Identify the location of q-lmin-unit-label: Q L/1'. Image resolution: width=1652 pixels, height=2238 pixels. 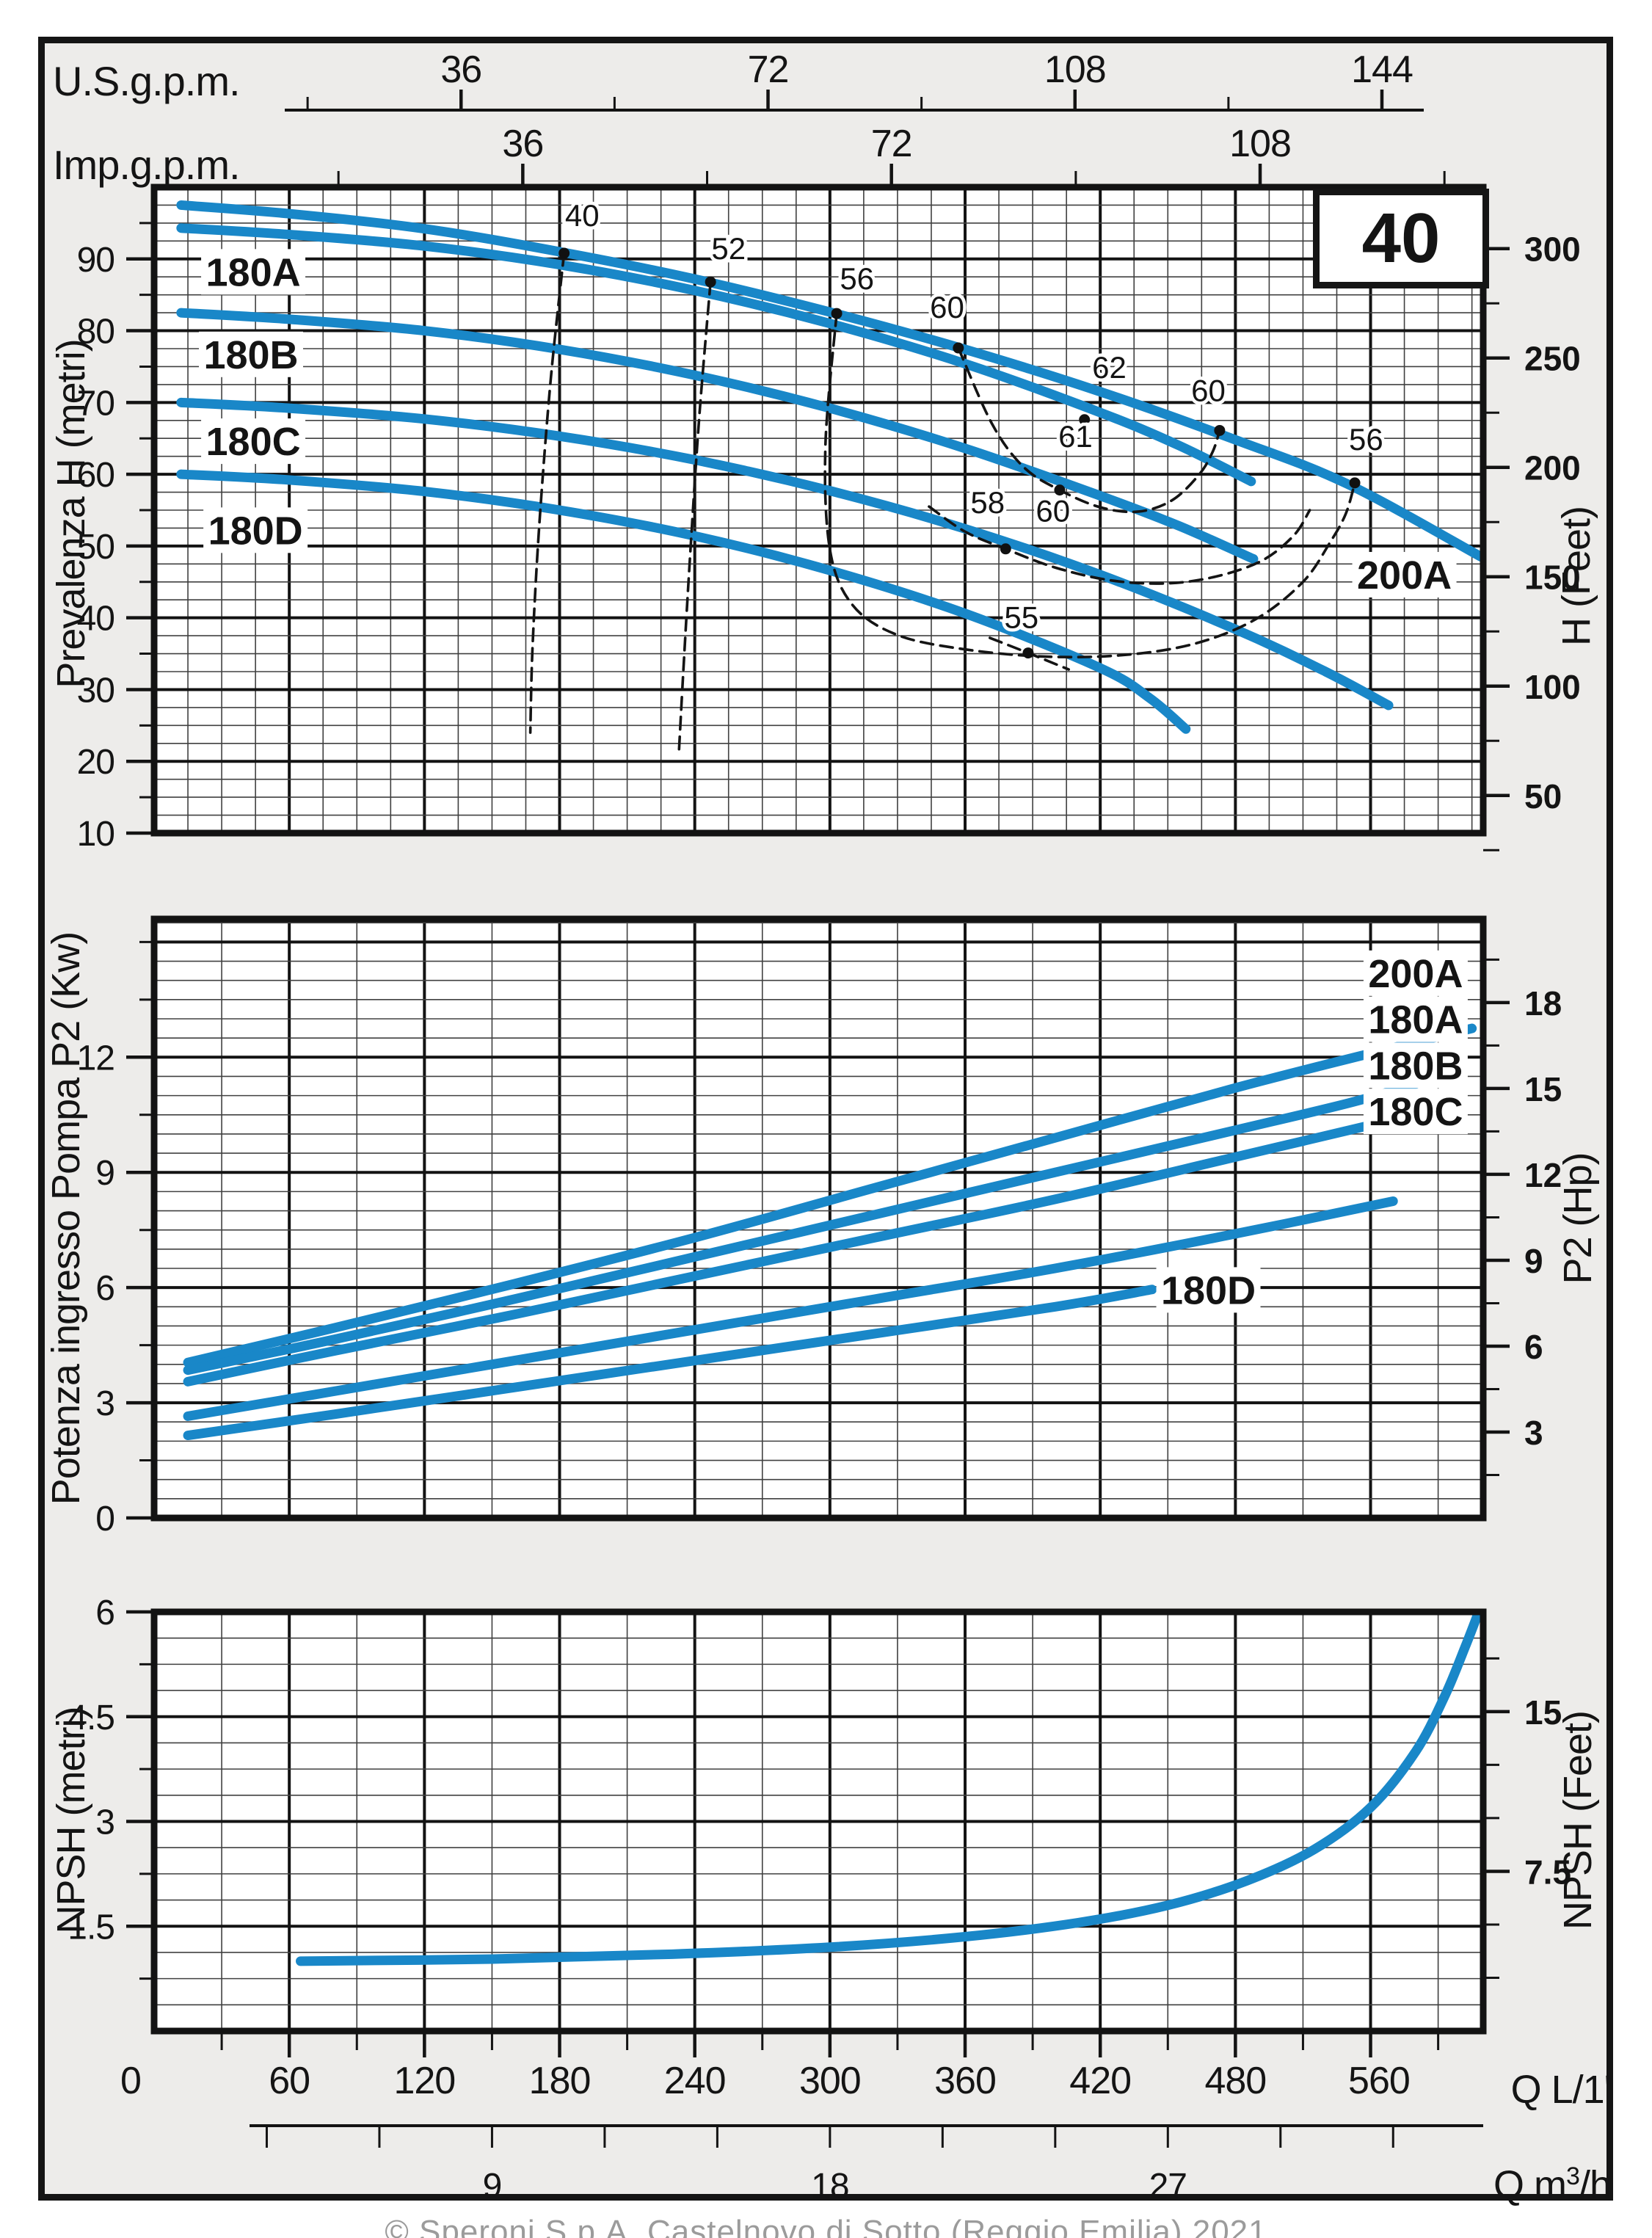
(1561, 2090).